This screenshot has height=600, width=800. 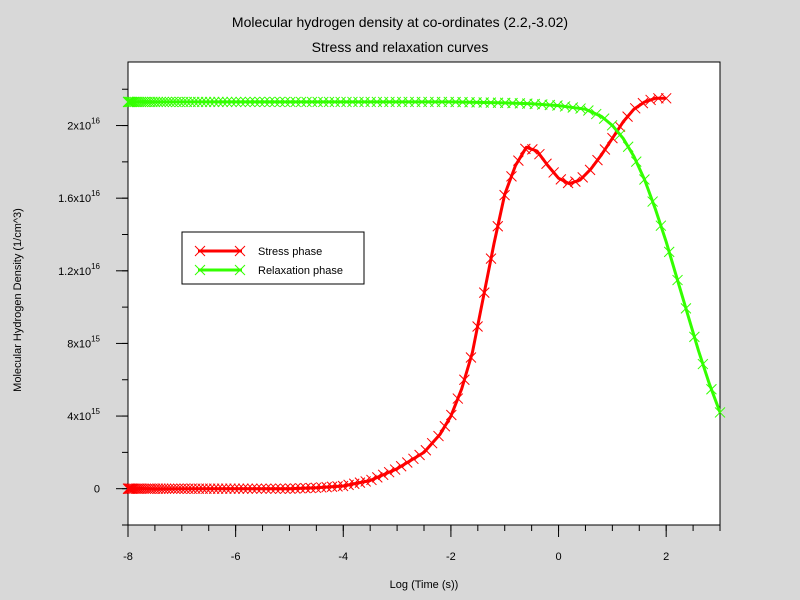 What do you see at coordinates (83, 415) in the screenshot?
I see `y-tick-label: 4x10¹⁵` at bounding box center [83, 415].